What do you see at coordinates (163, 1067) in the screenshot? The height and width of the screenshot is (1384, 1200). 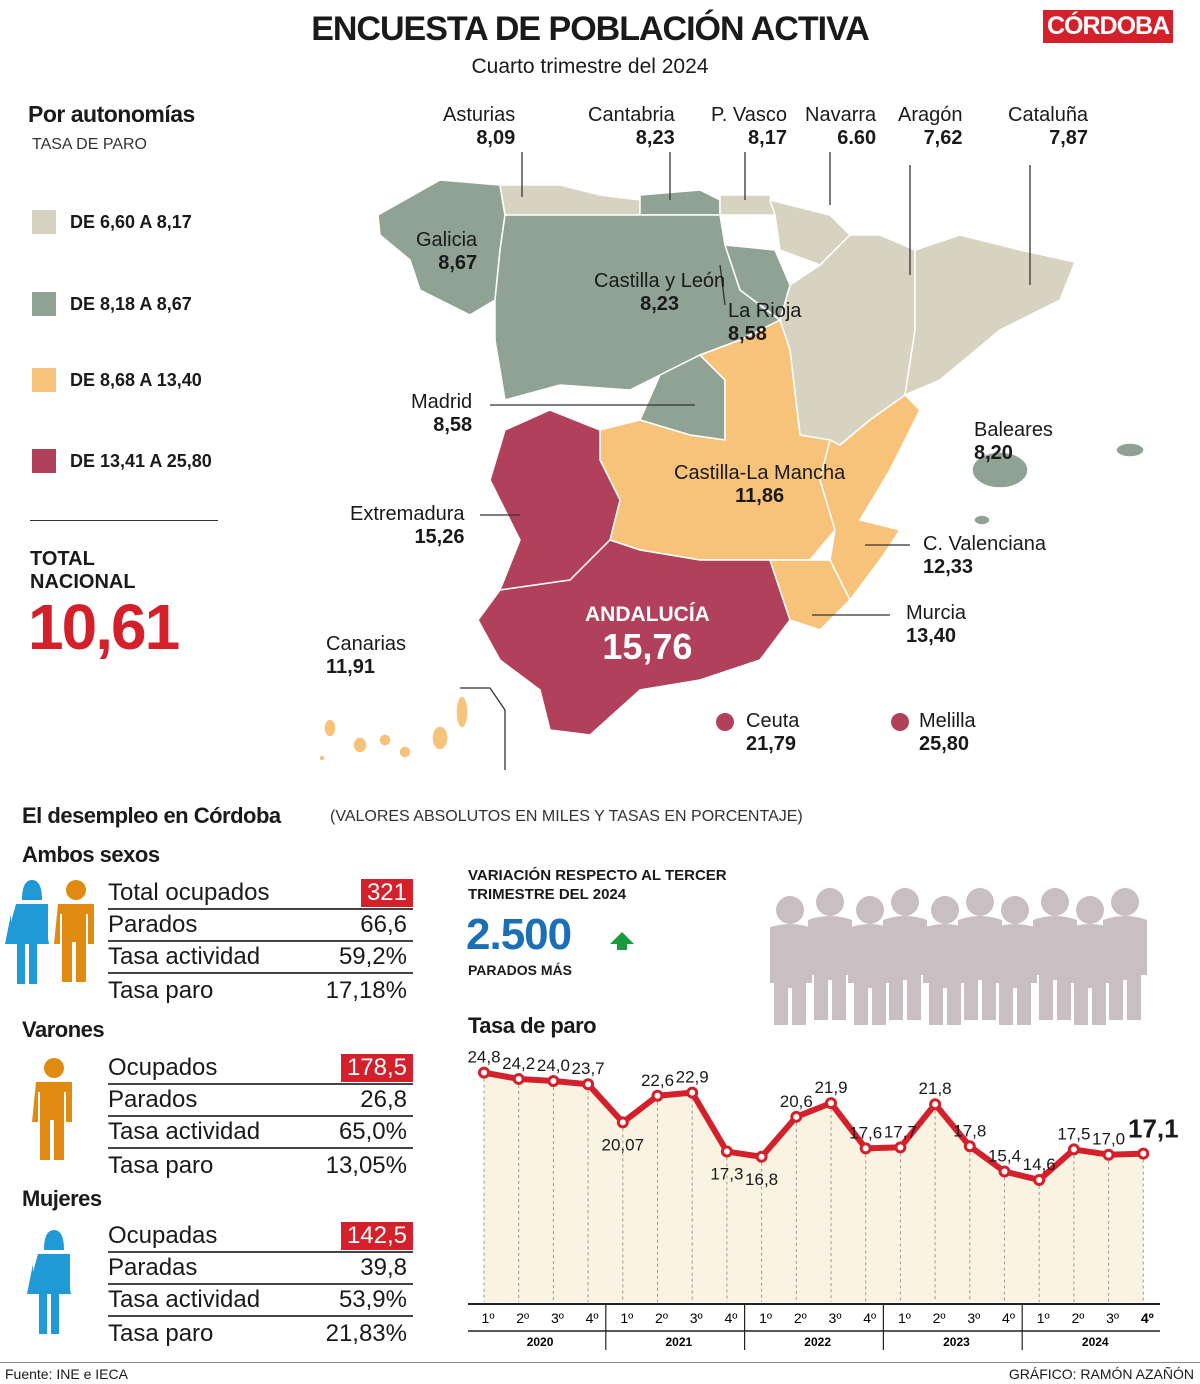 I see `row-label: Ocupados` at bounding box center [163, 1067].